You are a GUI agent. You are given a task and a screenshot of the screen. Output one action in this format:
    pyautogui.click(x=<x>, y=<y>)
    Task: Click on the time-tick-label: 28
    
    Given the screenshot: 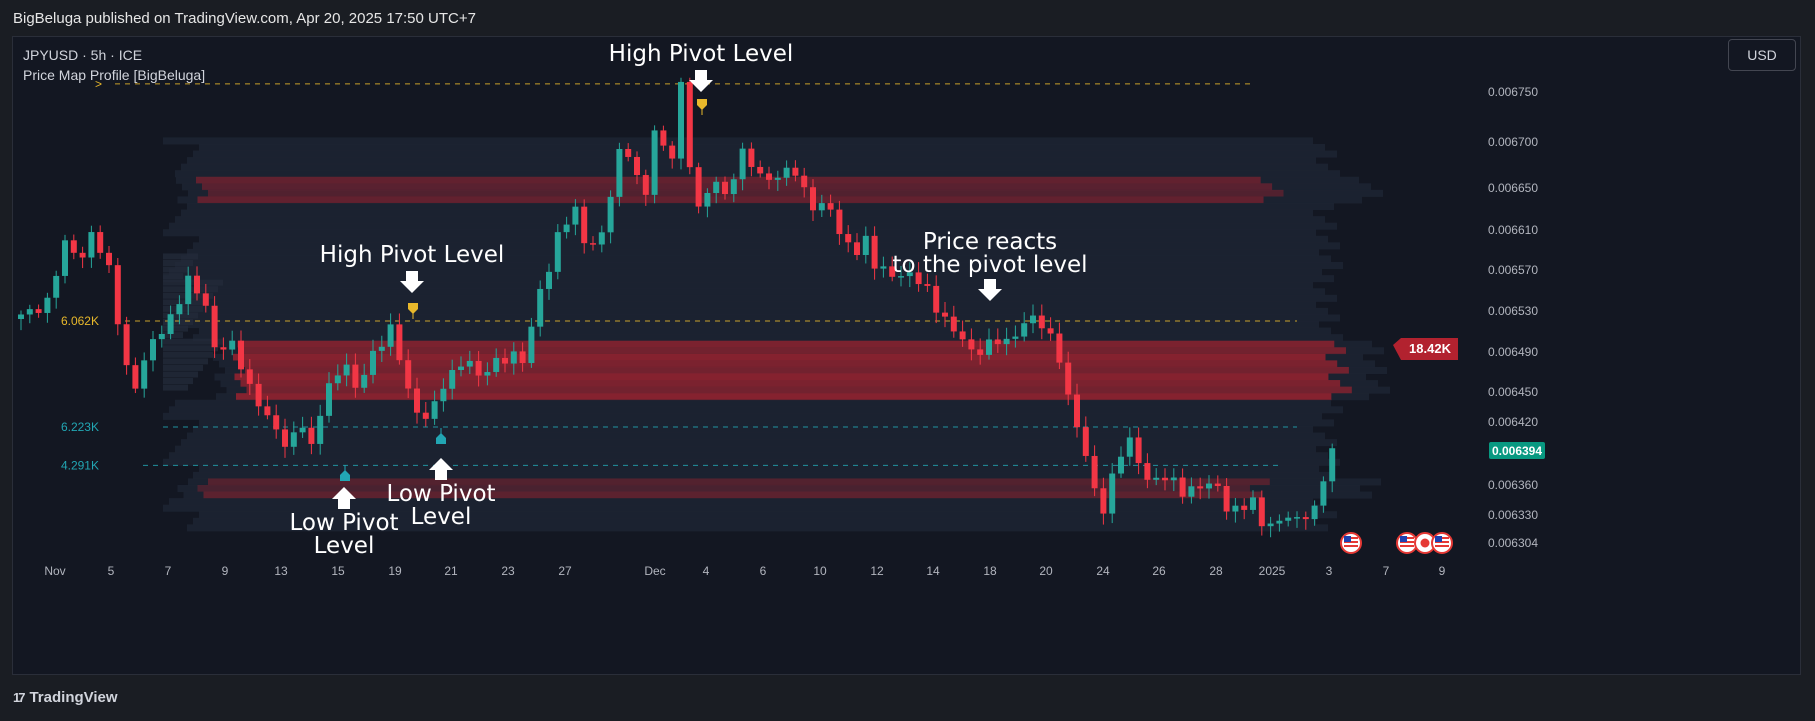 What is the action you would take?
    pyautogui.click(x=1216, y=571)
    